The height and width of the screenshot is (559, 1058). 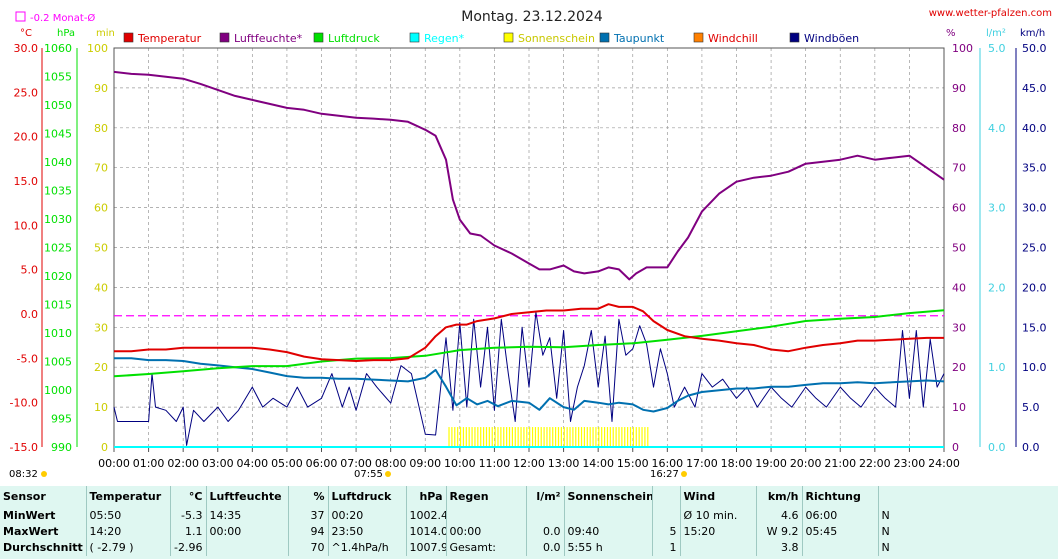 What do you see at coordinates (58, 248) in the screenshot?
I see `axis-tick-label-pressure: 1025` at bounding box center [58, 248].